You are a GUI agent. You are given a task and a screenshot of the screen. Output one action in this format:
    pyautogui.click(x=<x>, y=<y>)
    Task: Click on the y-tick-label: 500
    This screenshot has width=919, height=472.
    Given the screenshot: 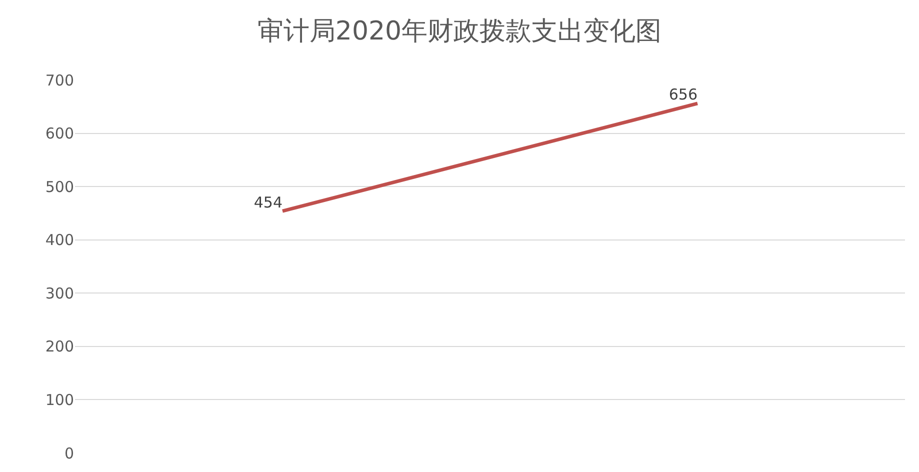 What is the action you would take?
    pyautogui.click(x=59, y=187)
    